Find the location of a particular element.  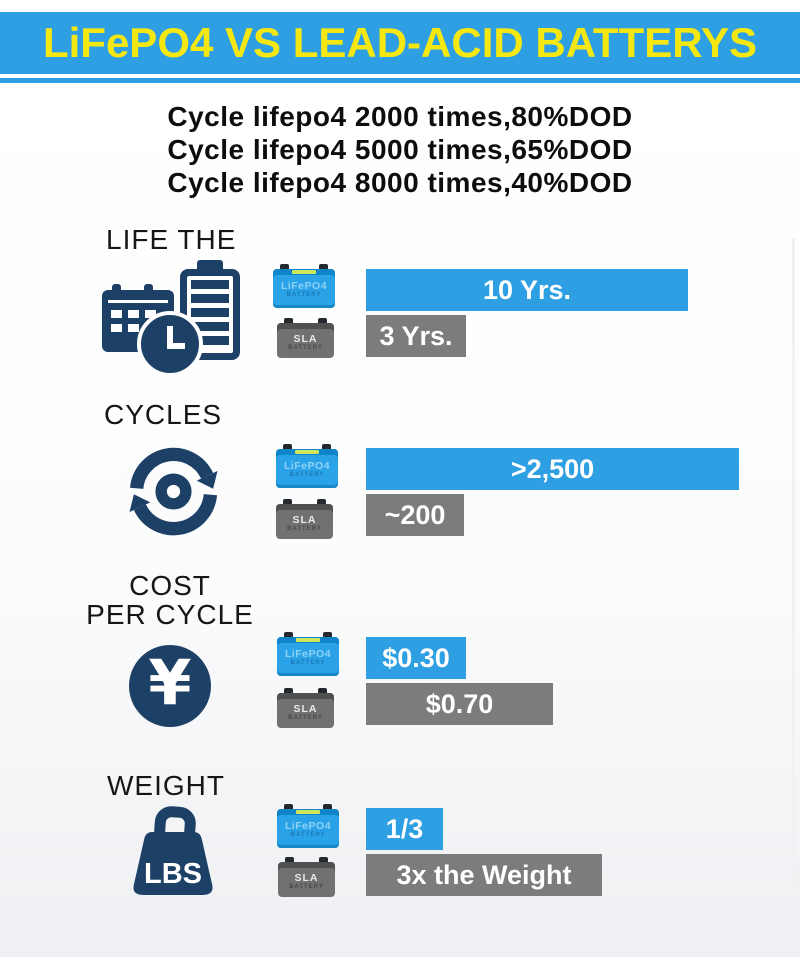

intro-line-2: Cycle lifepo4 5000 times,65%DOD is located at coordinates (400, 149).